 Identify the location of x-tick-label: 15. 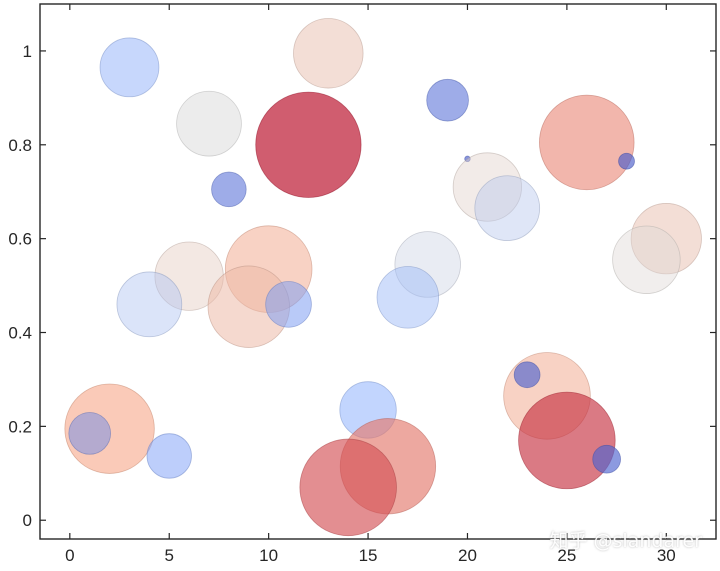
(368, 555).